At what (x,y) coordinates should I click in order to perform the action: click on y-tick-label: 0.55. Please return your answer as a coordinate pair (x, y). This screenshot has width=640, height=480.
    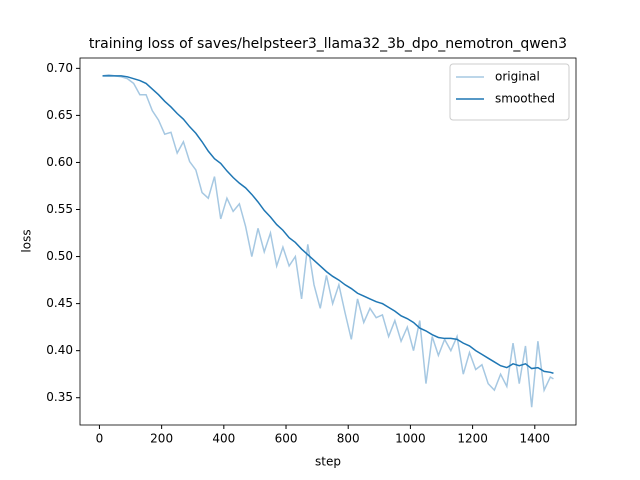
    Looking at the image, I should click on (59, 209).